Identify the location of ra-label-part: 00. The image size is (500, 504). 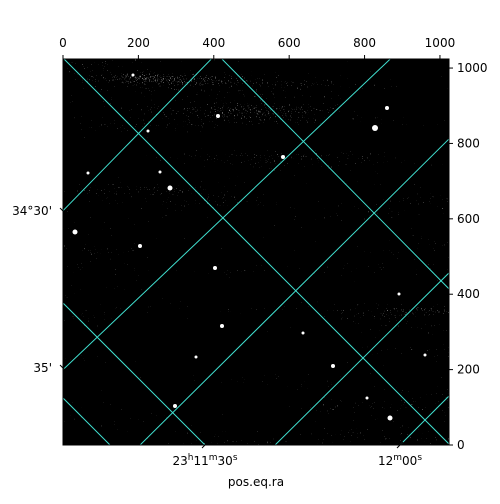
(409, 461).